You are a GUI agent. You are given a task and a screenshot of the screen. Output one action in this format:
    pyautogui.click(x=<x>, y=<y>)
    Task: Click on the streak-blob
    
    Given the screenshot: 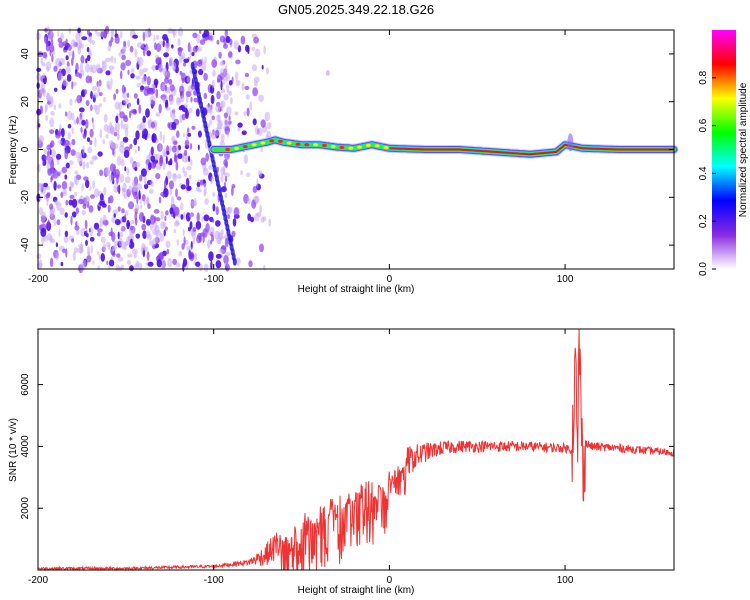 What is the action you would take?
    pyautogui.click(x=234, y=261)
    